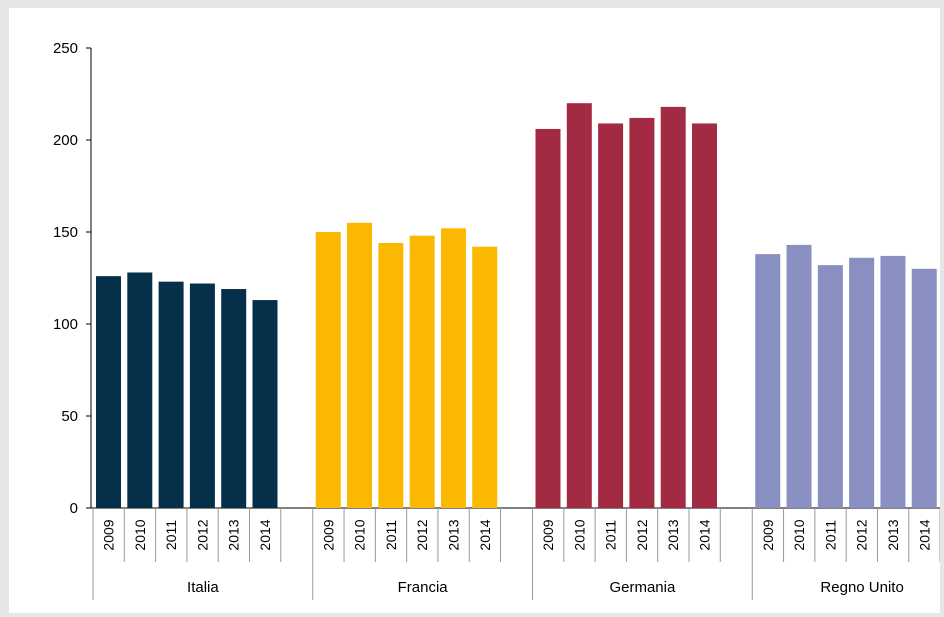  Describe the element at coordinates (548, 318) in the screenshot. I see `bar-germania-2009` at that location.